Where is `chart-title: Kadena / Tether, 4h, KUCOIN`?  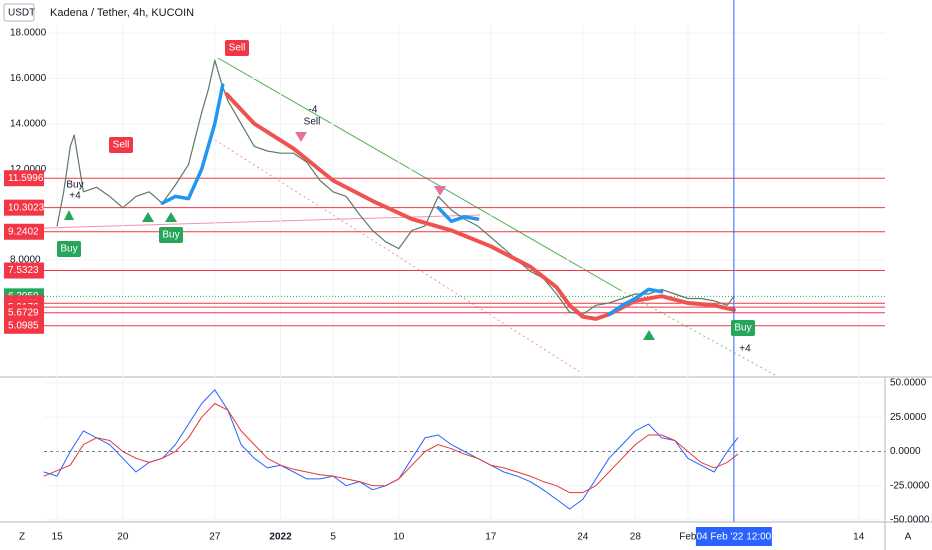
chart-title: Kadena / Tether, 4h, KUCOIN is located at coordinates (122, 13).